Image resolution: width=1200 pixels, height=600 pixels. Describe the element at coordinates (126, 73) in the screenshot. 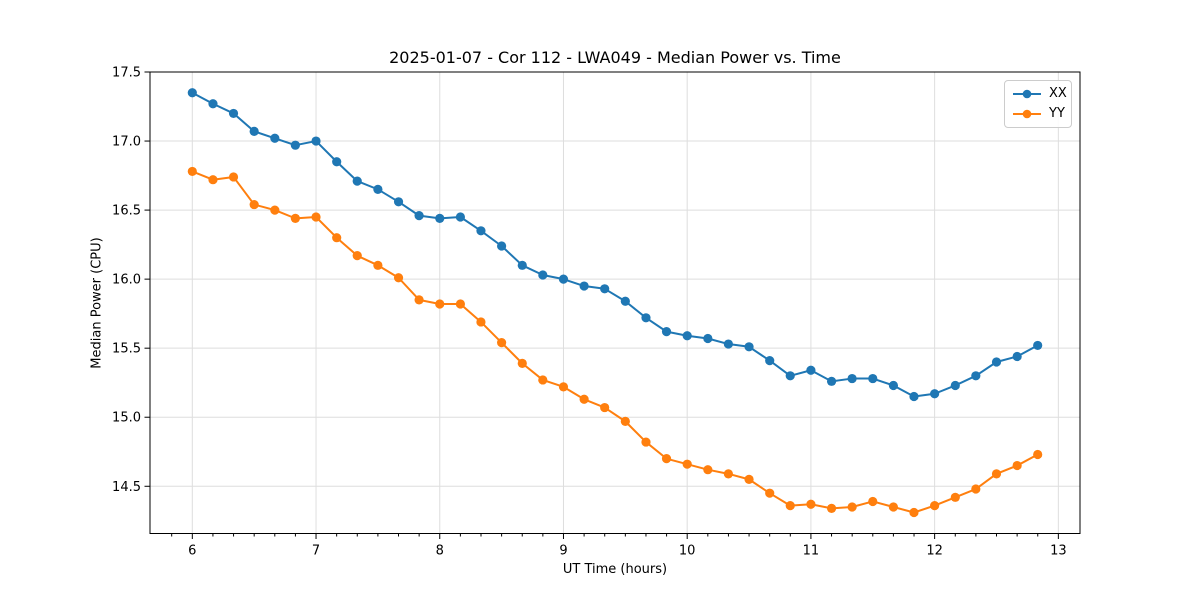

I see `y-tick-label: 17.5` at that location.